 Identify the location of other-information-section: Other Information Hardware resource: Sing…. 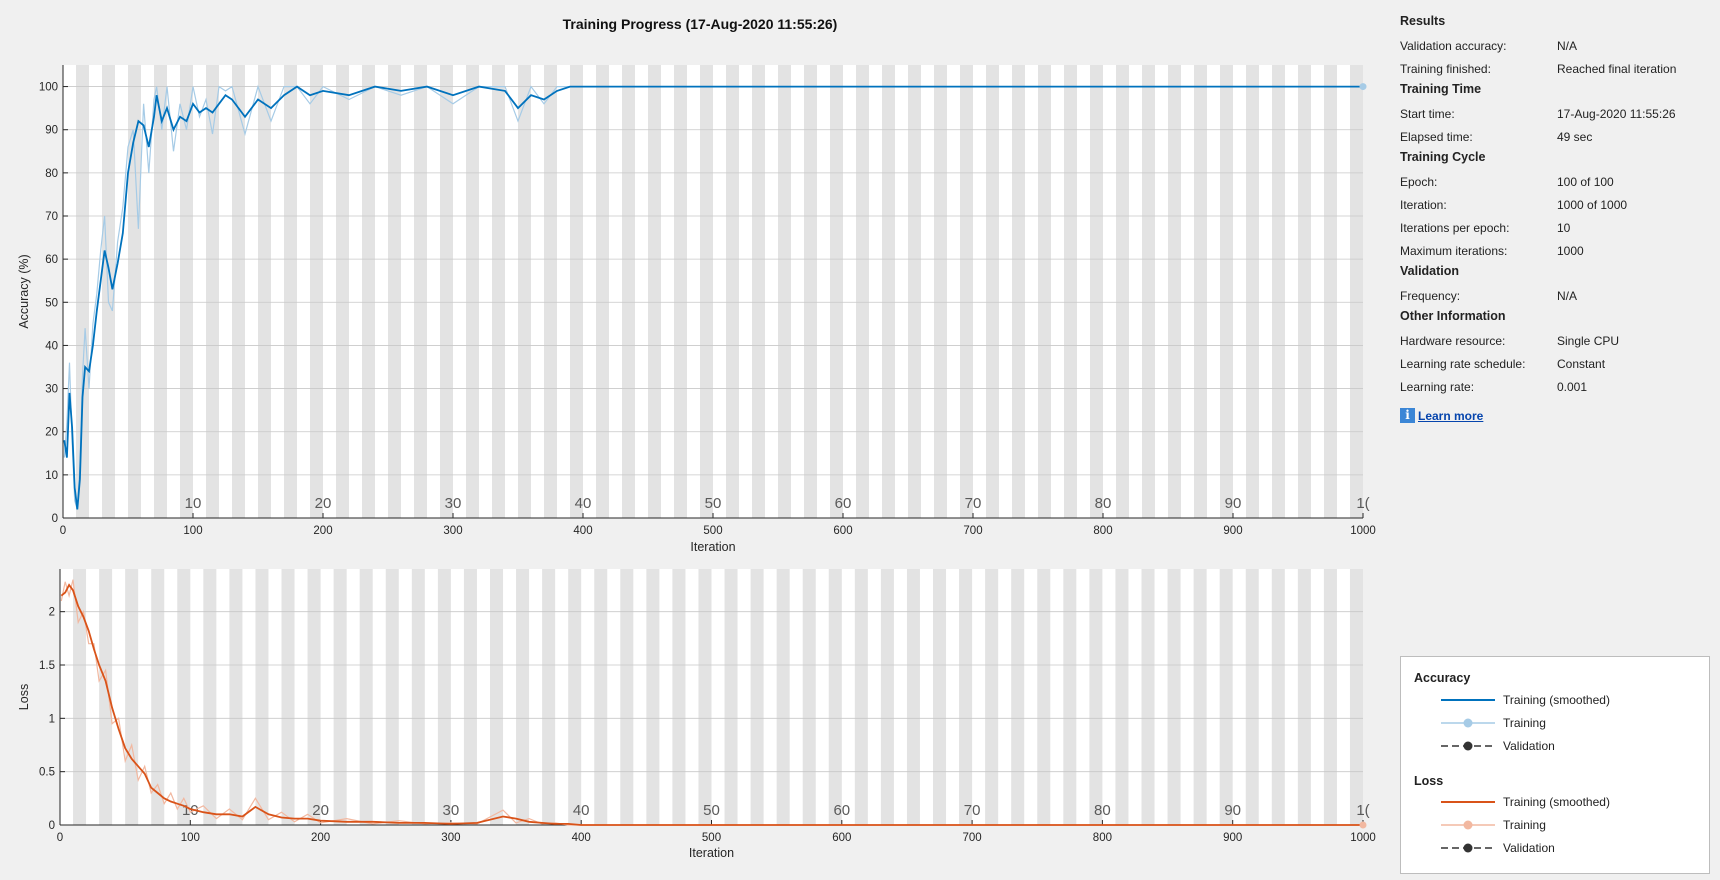
(1555, 353).